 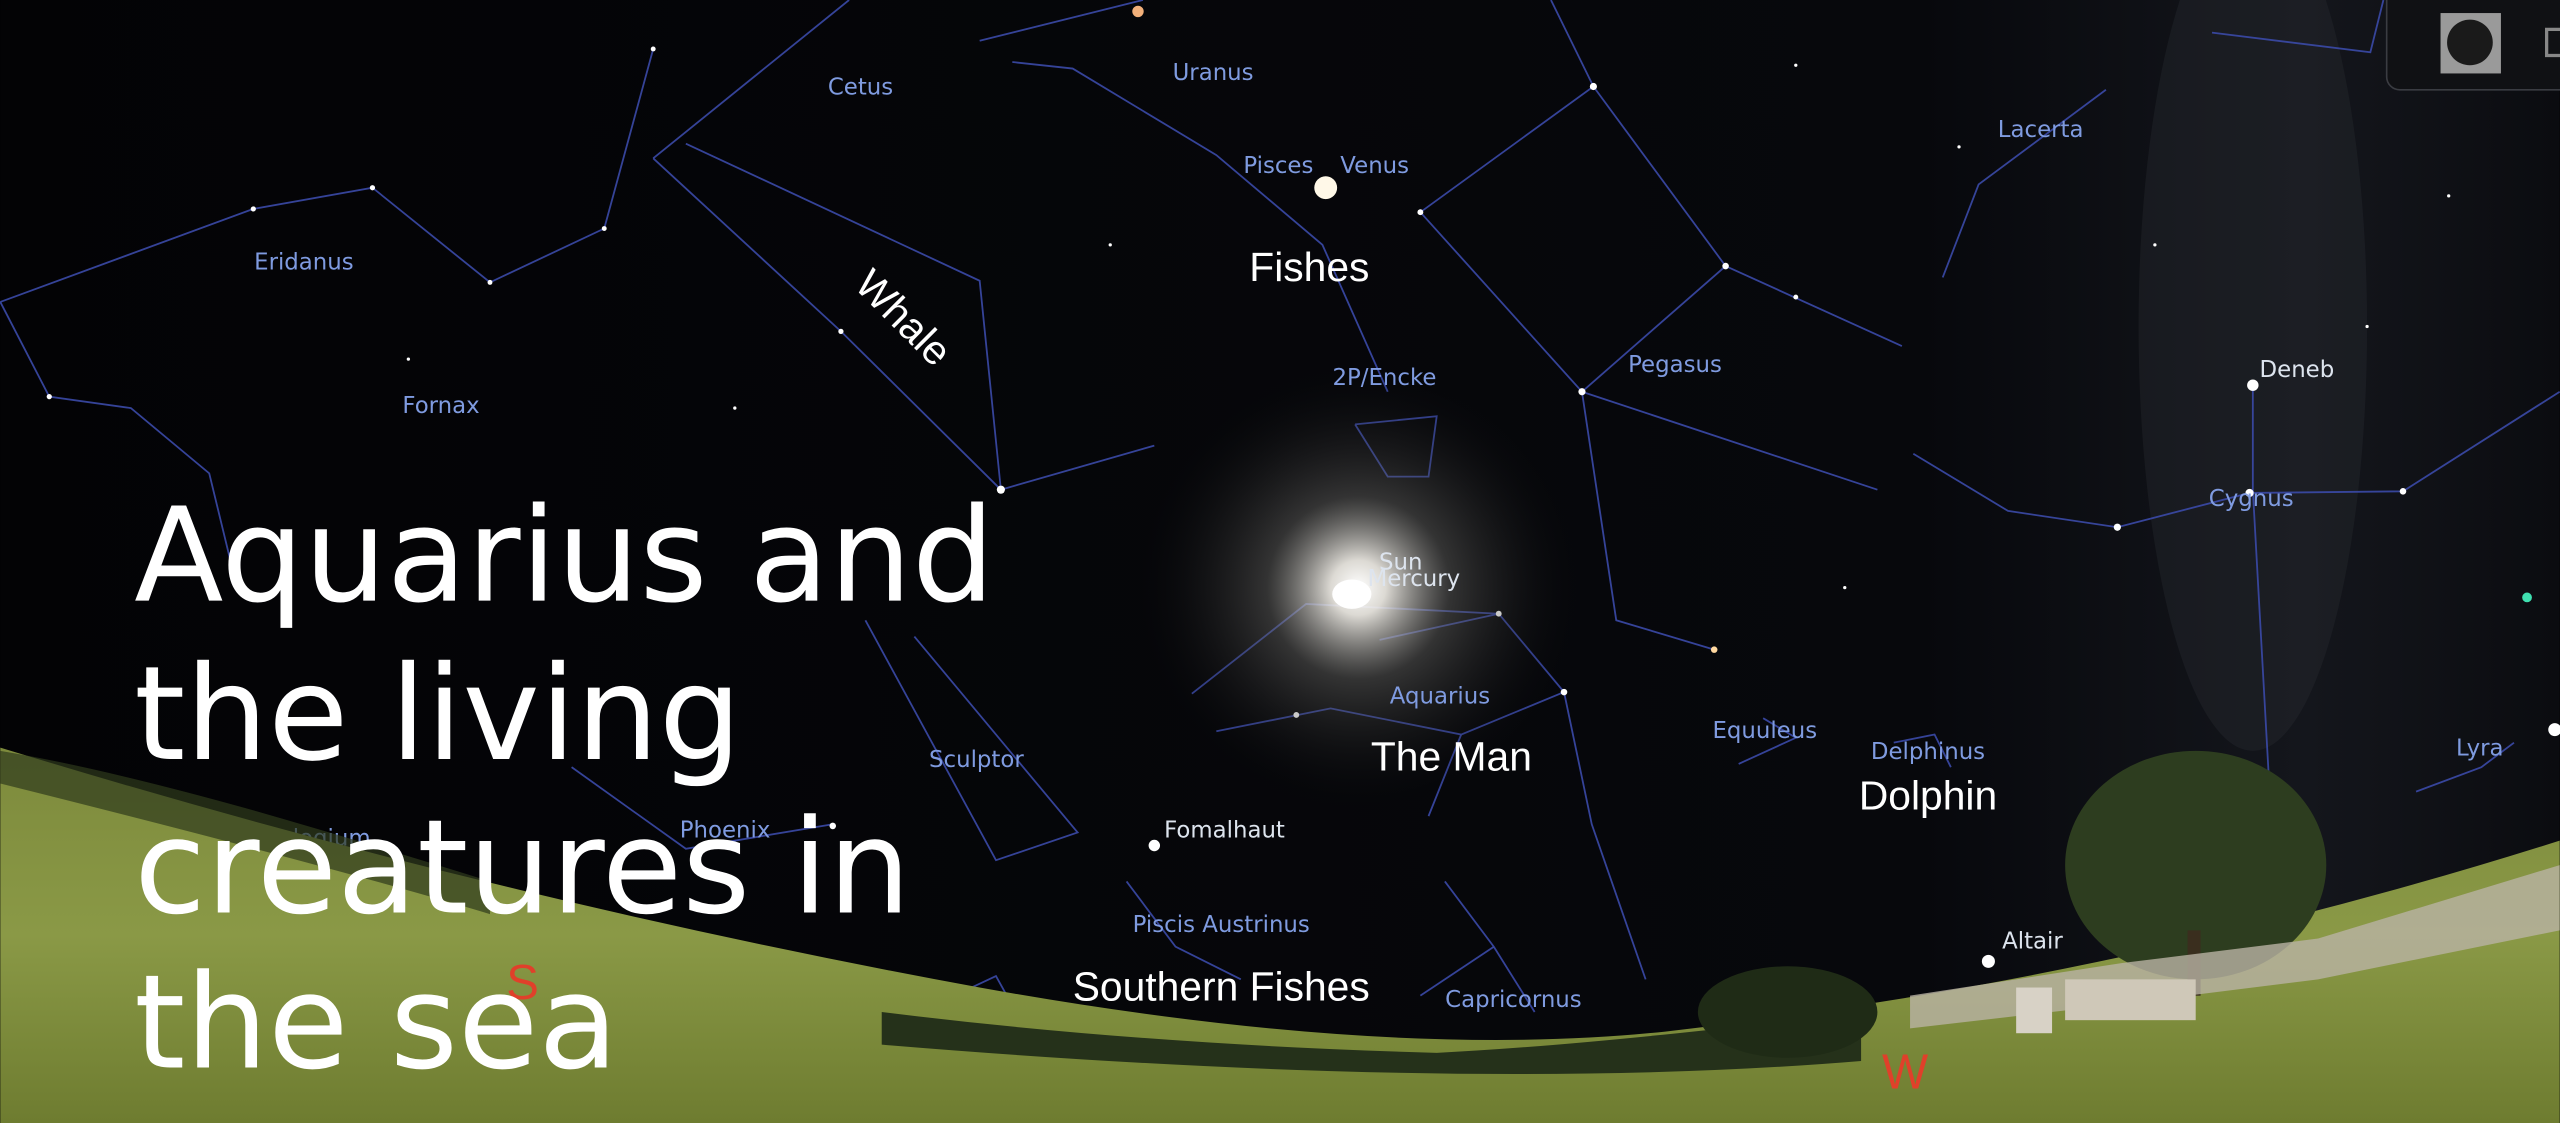 I want to click on toolbar, so click(x=2472, y=45).